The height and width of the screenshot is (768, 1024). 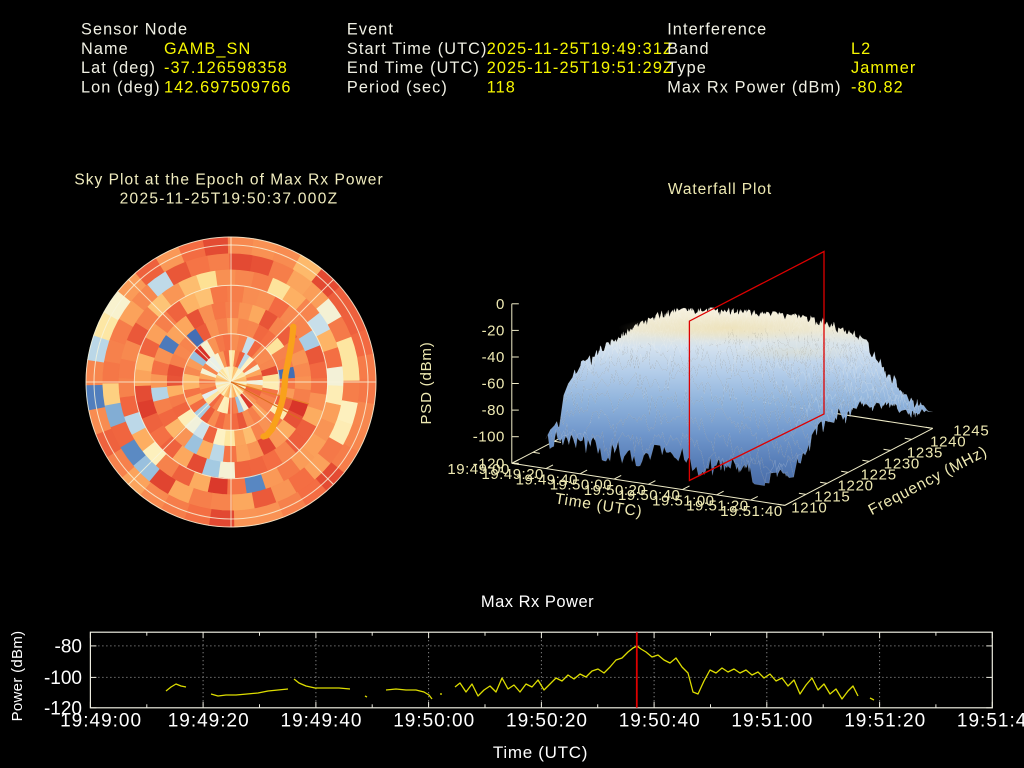 I want to click on svg-text: 118, so click(x=501, y=88).